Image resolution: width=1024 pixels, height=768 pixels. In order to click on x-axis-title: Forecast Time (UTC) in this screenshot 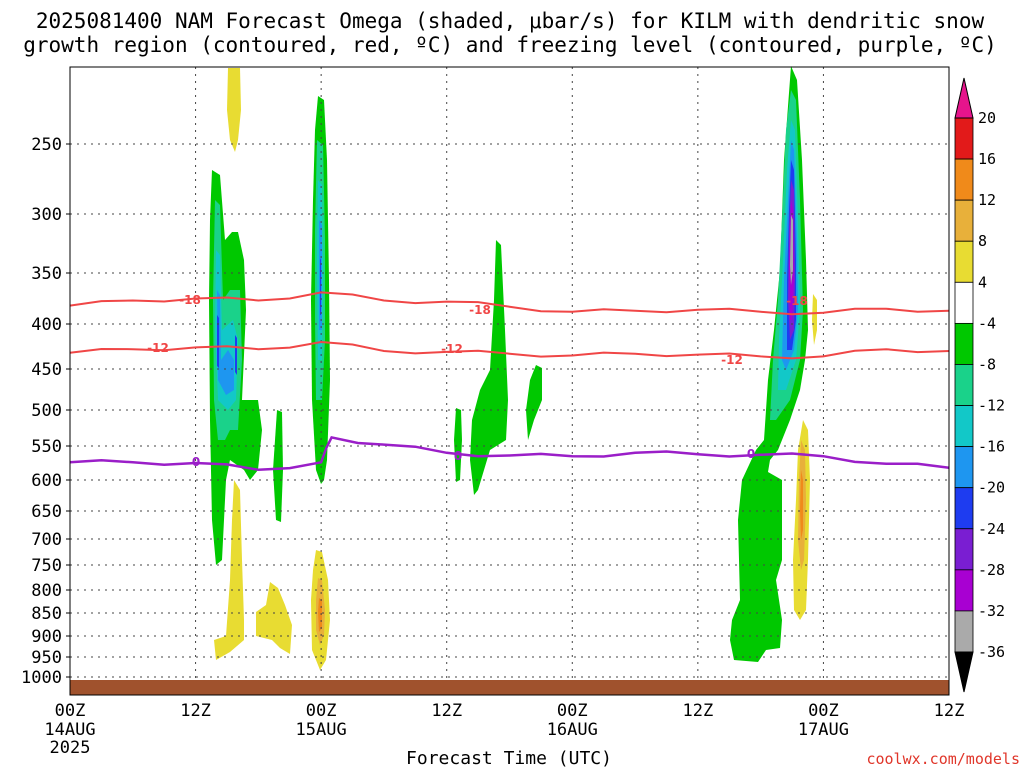, I will do `click(509, 758)`.